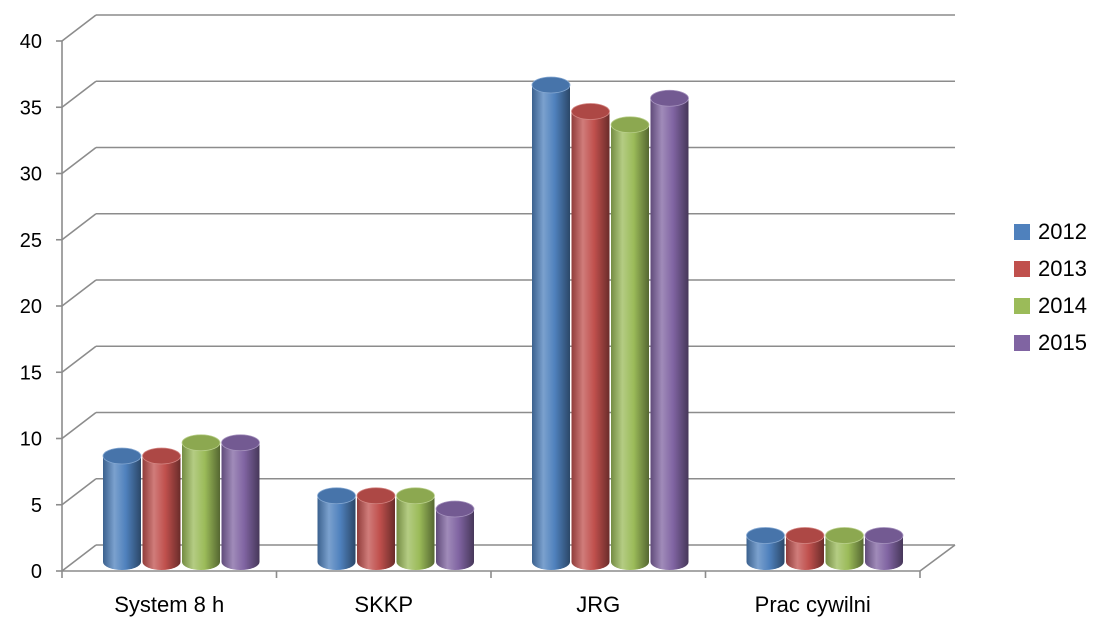  What do you see at coordinates (383, 604) in the screenshot?
I see `x-tick-label-1: SKKP` at bounding box center [383, 604].